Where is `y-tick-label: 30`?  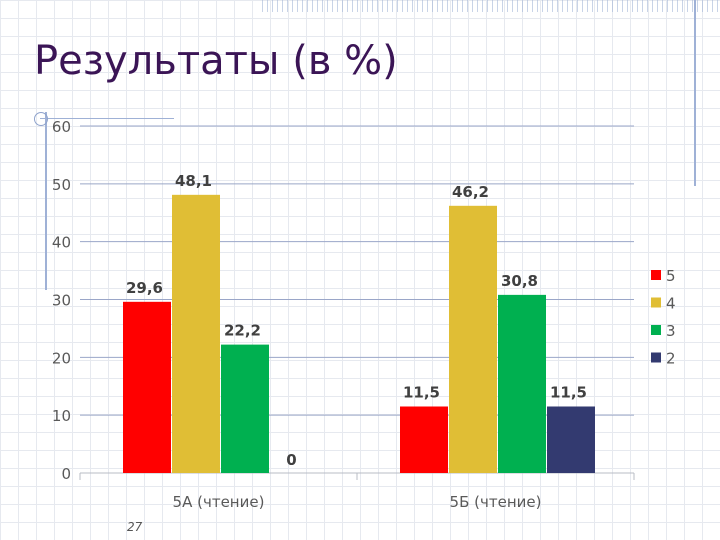 y-tick-label: 30 is located at coordinates (61, 301).